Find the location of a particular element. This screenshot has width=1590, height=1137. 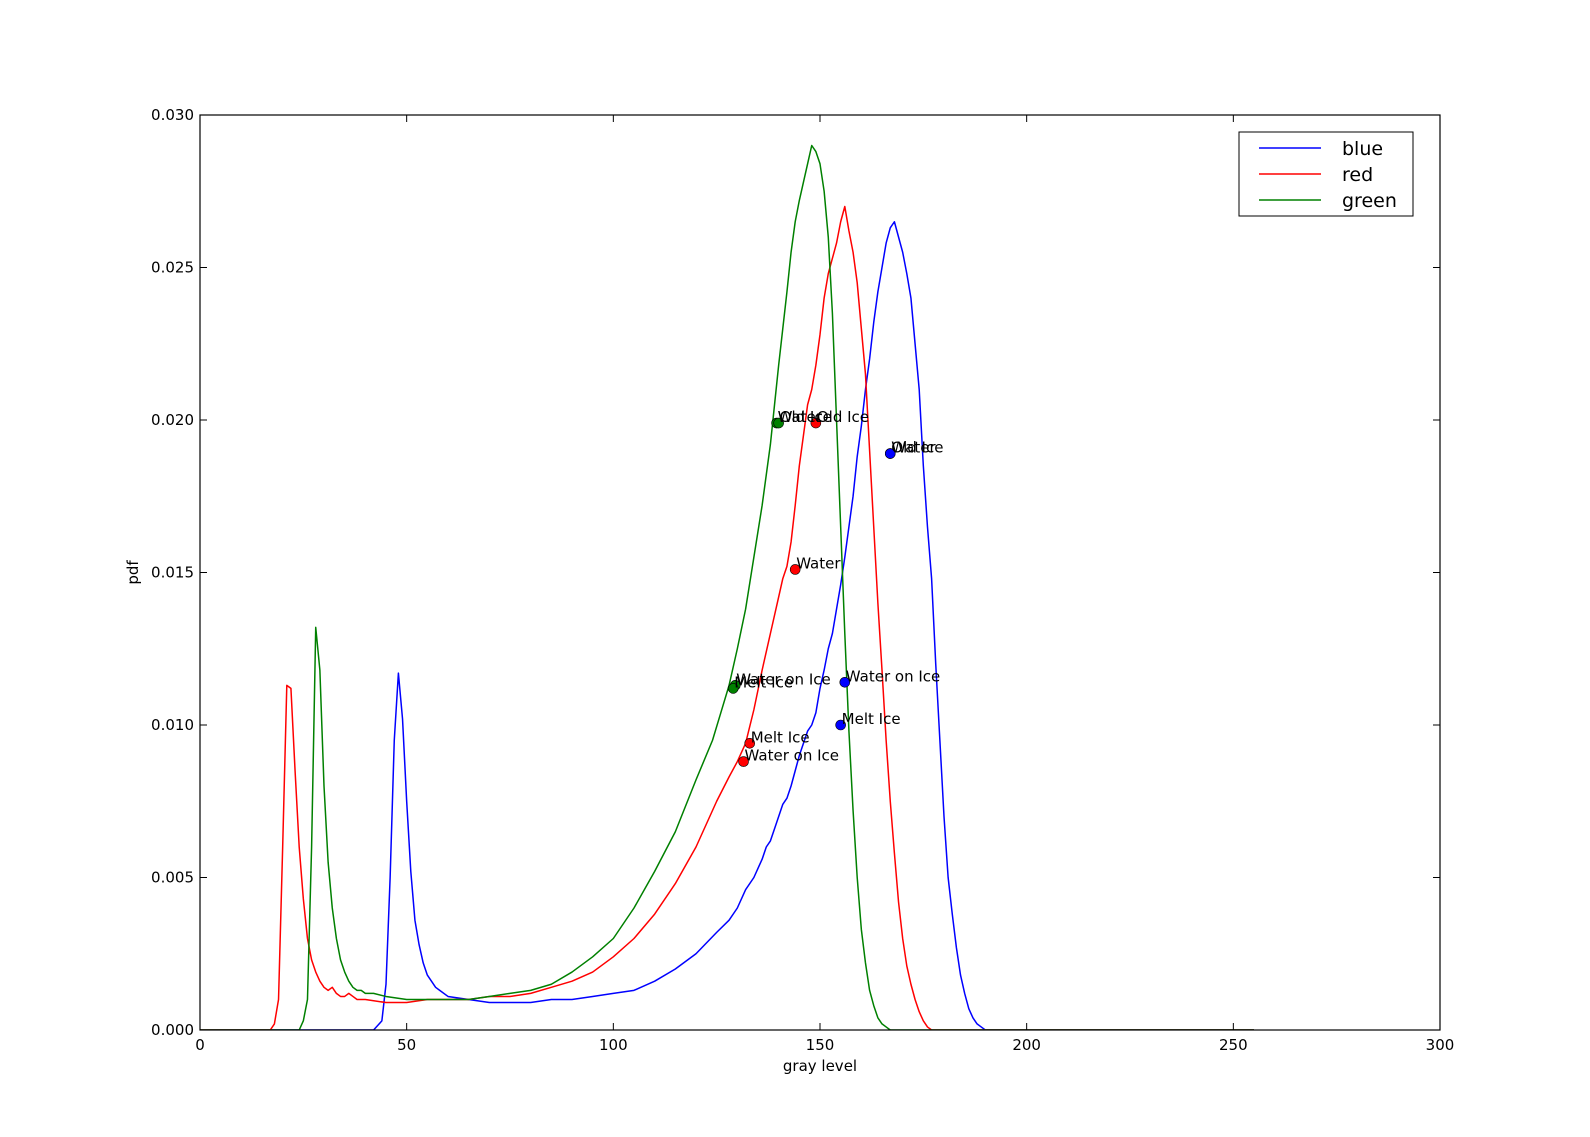

x-tick-label: 50 is located at coordinates (406, 1045).